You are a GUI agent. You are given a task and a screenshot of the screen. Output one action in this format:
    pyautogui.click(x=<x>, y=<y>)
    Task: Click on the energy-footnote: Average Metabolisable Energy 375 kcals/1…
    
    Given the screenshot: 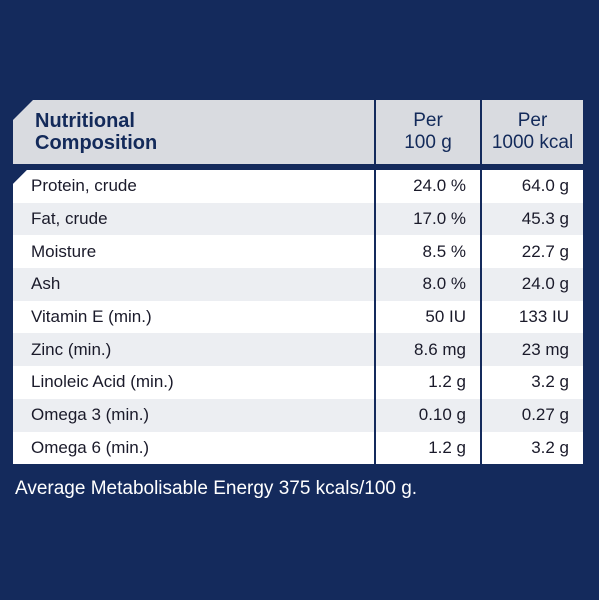 What is the action you would take?
    pyautogui.click(x=216, y=488)
    